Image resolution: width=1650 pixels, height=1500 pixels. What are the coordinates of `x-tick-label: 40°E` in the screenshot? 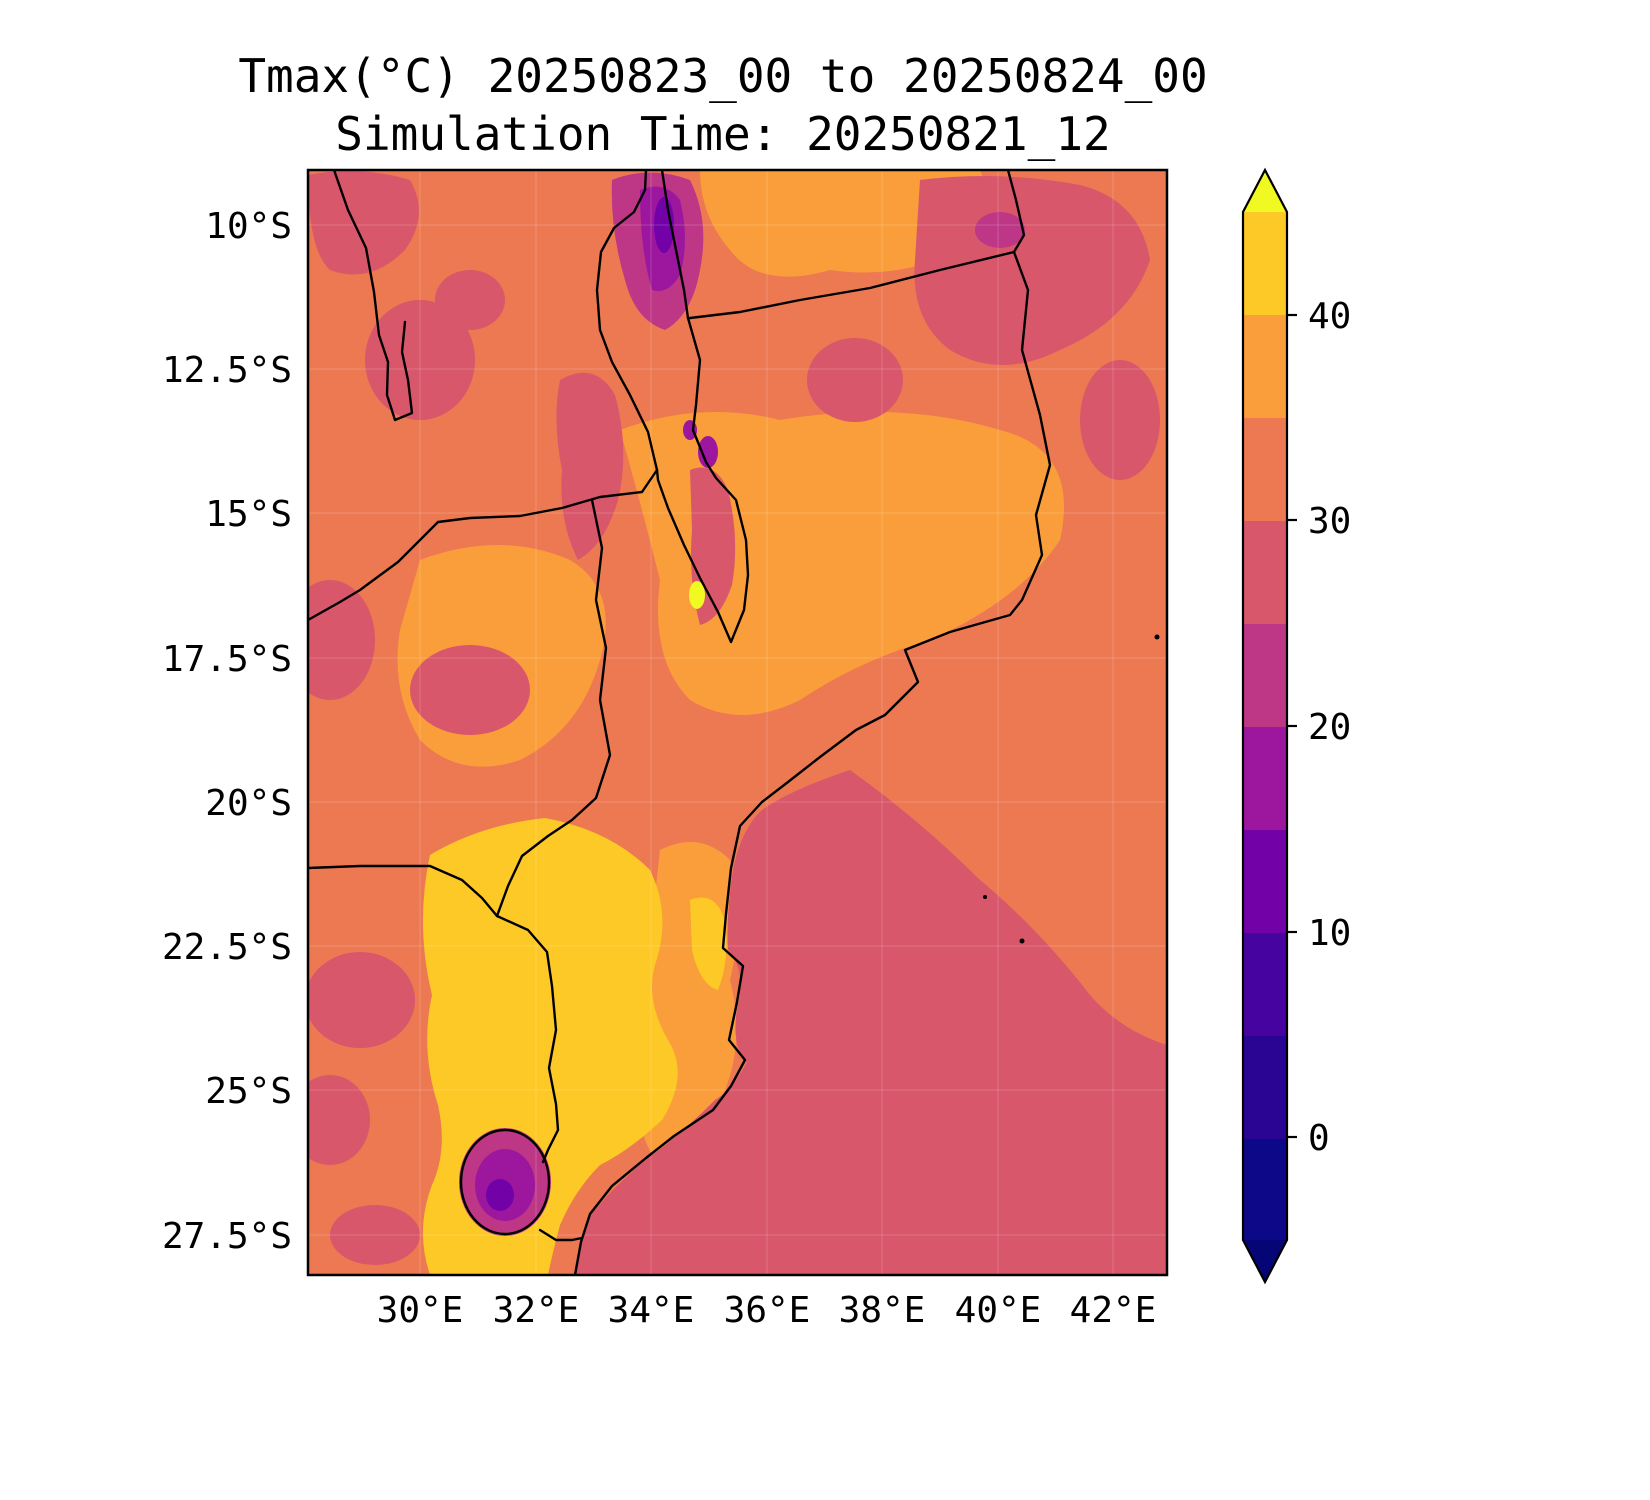 It's located at (998, 1310).